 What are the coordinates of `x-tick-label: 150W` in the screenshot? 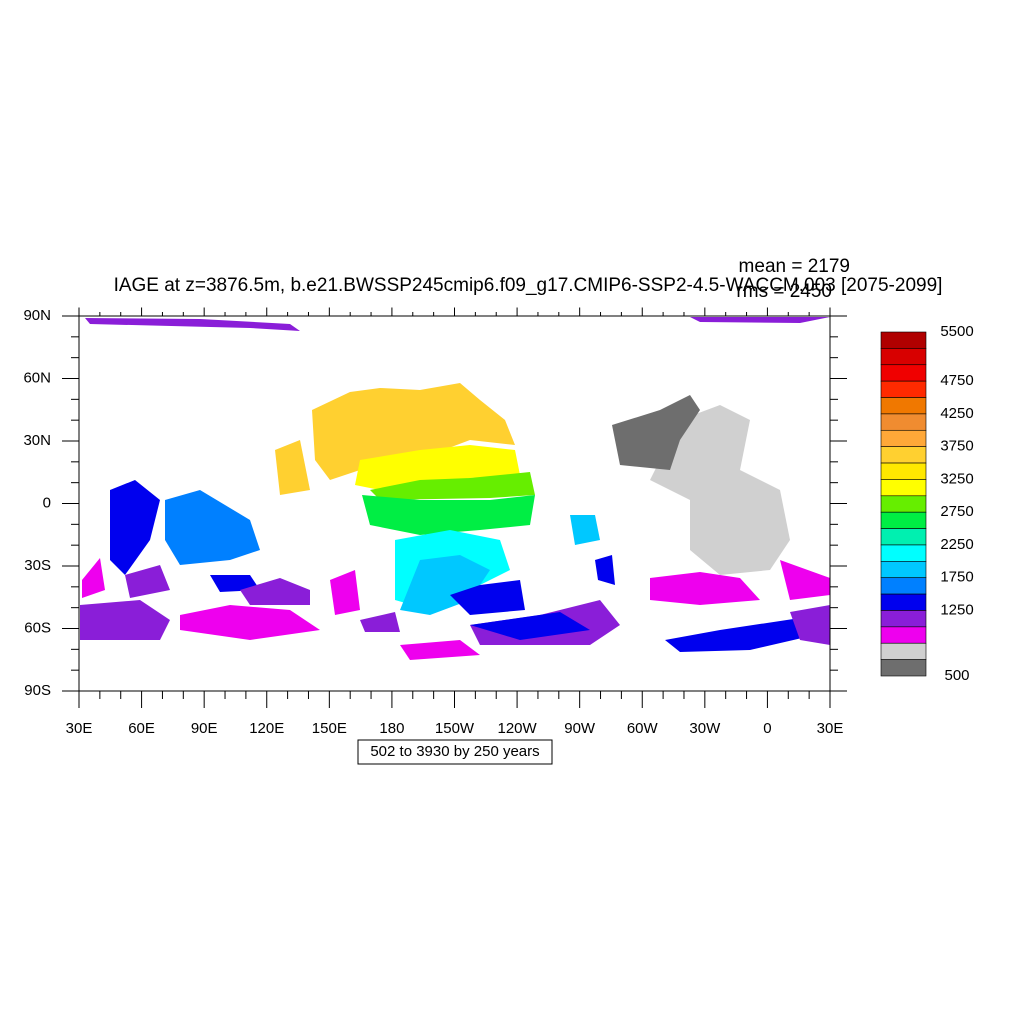 It's located at (455, 728).